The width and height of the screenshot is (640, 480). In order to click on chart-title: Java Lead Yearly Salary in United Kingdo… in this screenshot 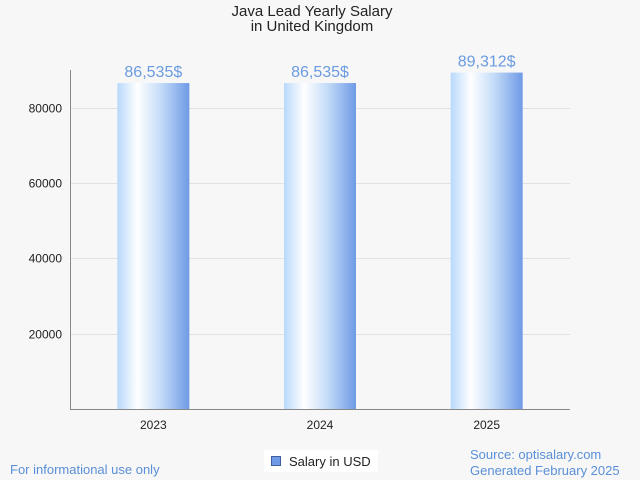, I will do `click(312, 19)`.